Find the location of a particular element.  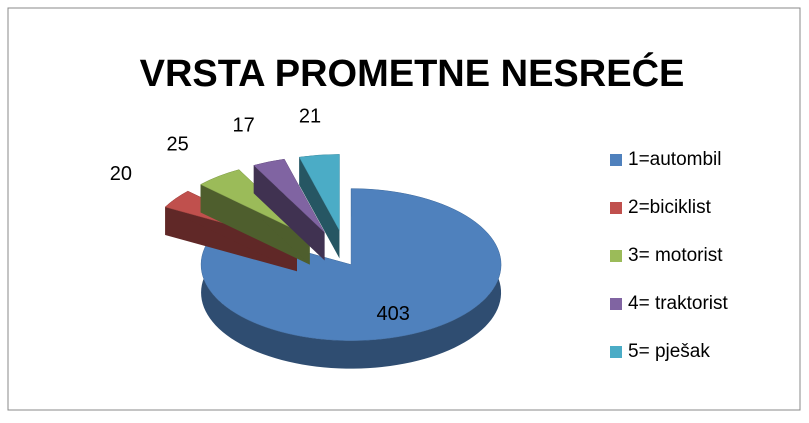

legend-label: 3= motorist is located at coordinates (675, 255).